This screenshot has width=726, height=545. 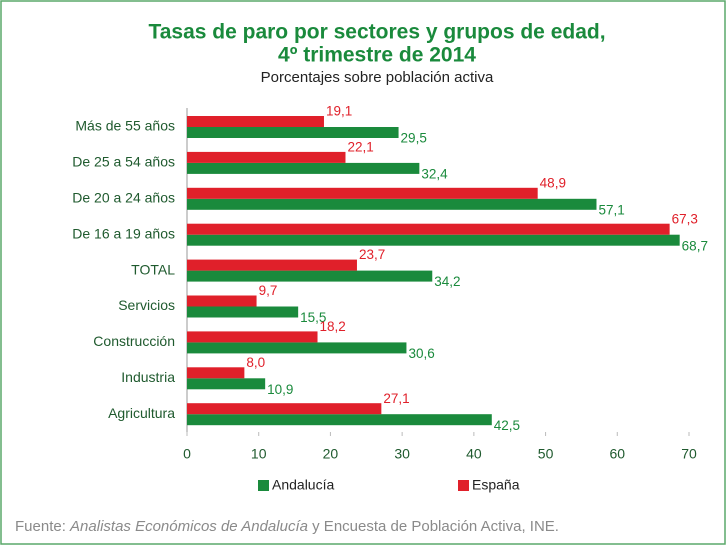 I want to click on category-label: TOTAL, so click(x=153, y=269).